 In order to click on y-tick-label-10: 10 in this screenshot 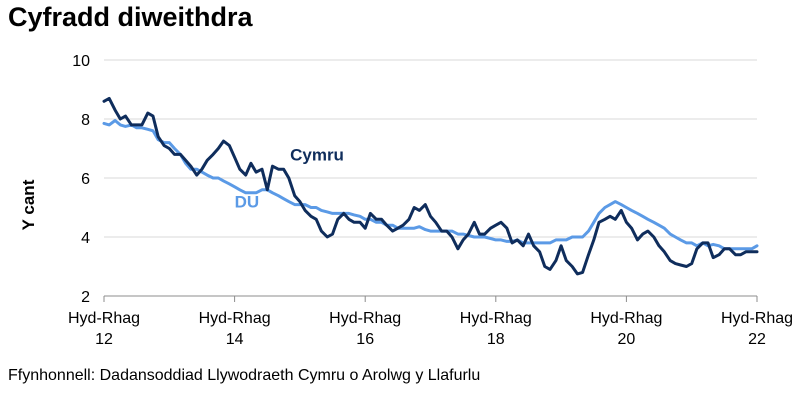, I will do `click(81, 61)`.